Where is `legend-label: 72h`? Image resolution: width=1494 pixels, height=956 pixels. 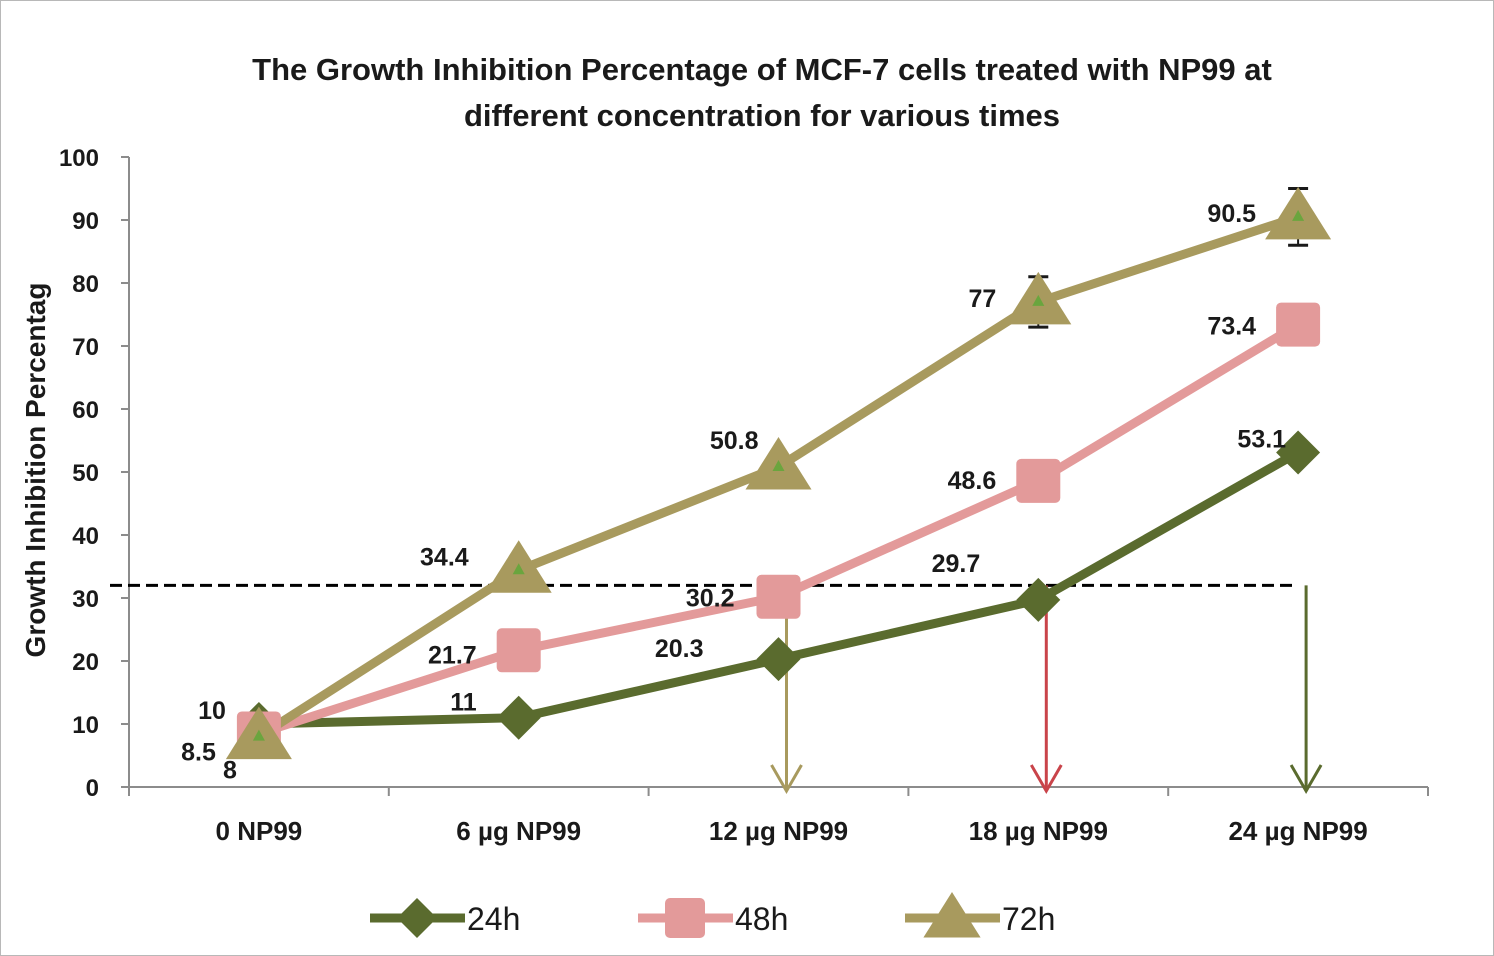 legend-label: 72h is located at coordinates (1028, 919).